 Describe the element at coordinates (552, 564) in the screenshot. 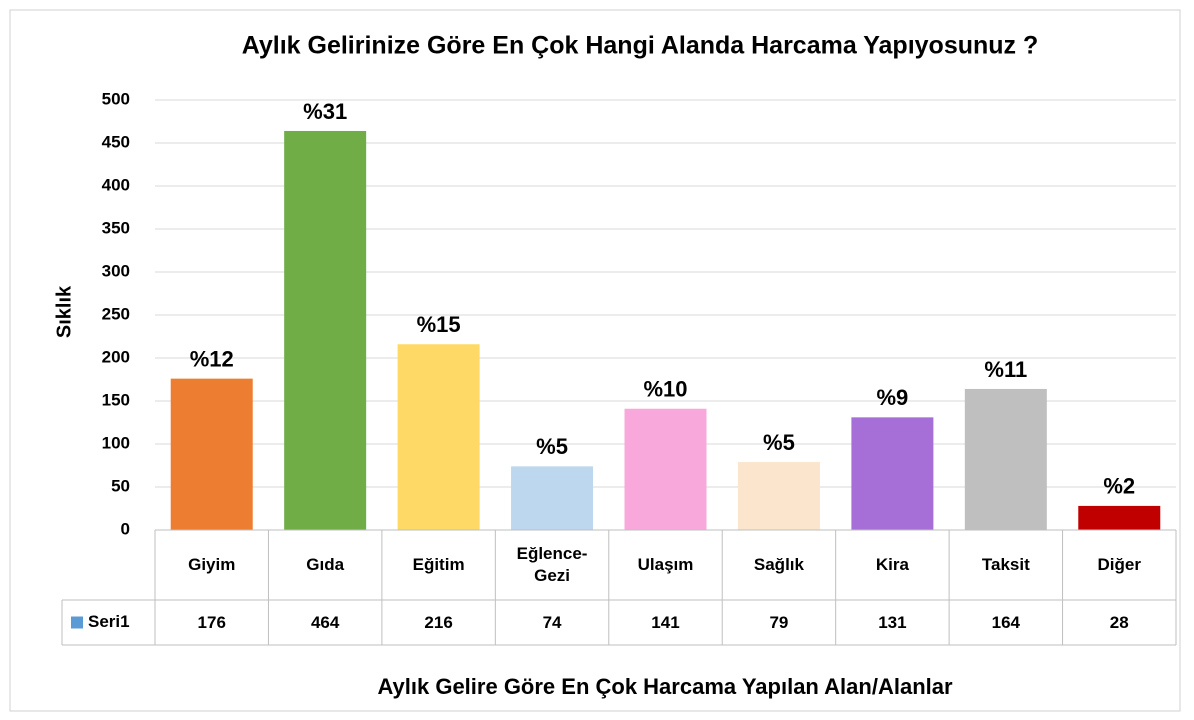

I see `category-label: Eğlence-Gezi` at that location.